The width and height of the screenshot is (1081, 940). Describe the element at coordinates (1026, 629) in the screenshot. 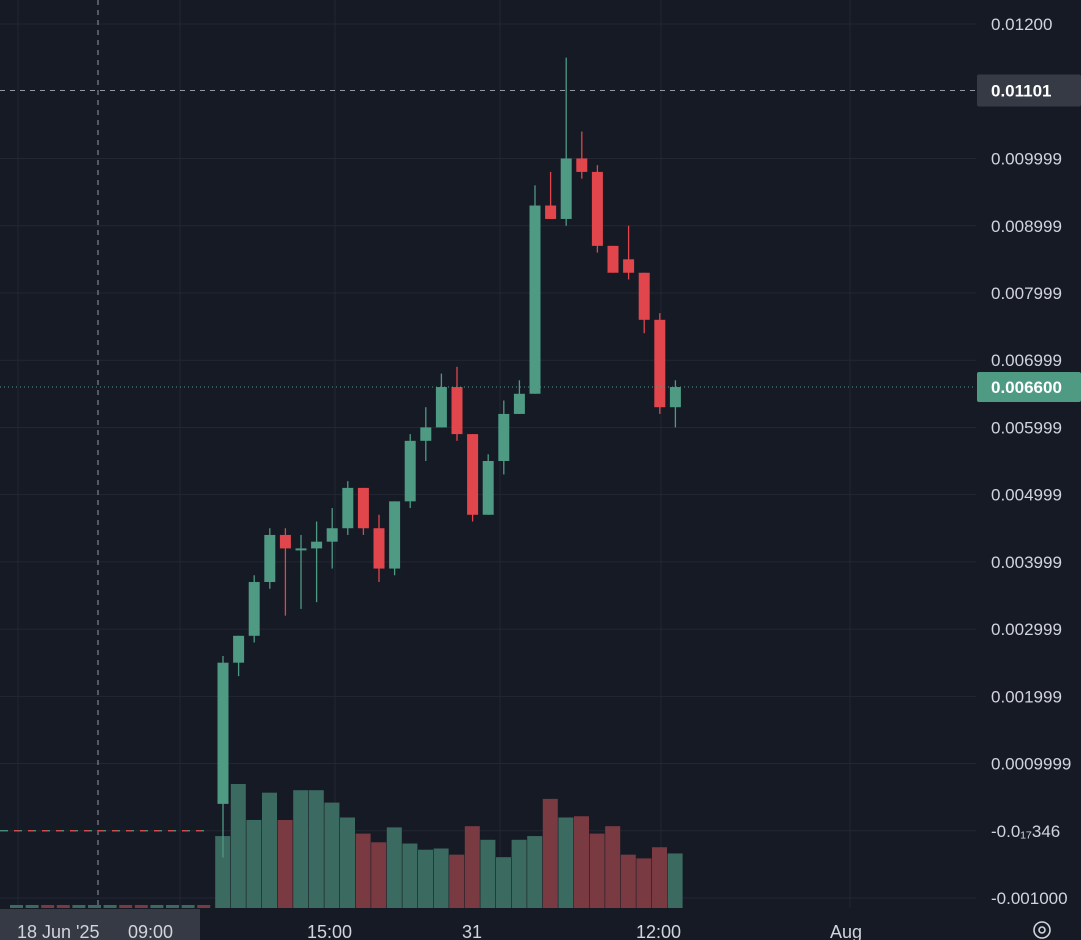

I see `price-tick-label: 0.002999` at that location.